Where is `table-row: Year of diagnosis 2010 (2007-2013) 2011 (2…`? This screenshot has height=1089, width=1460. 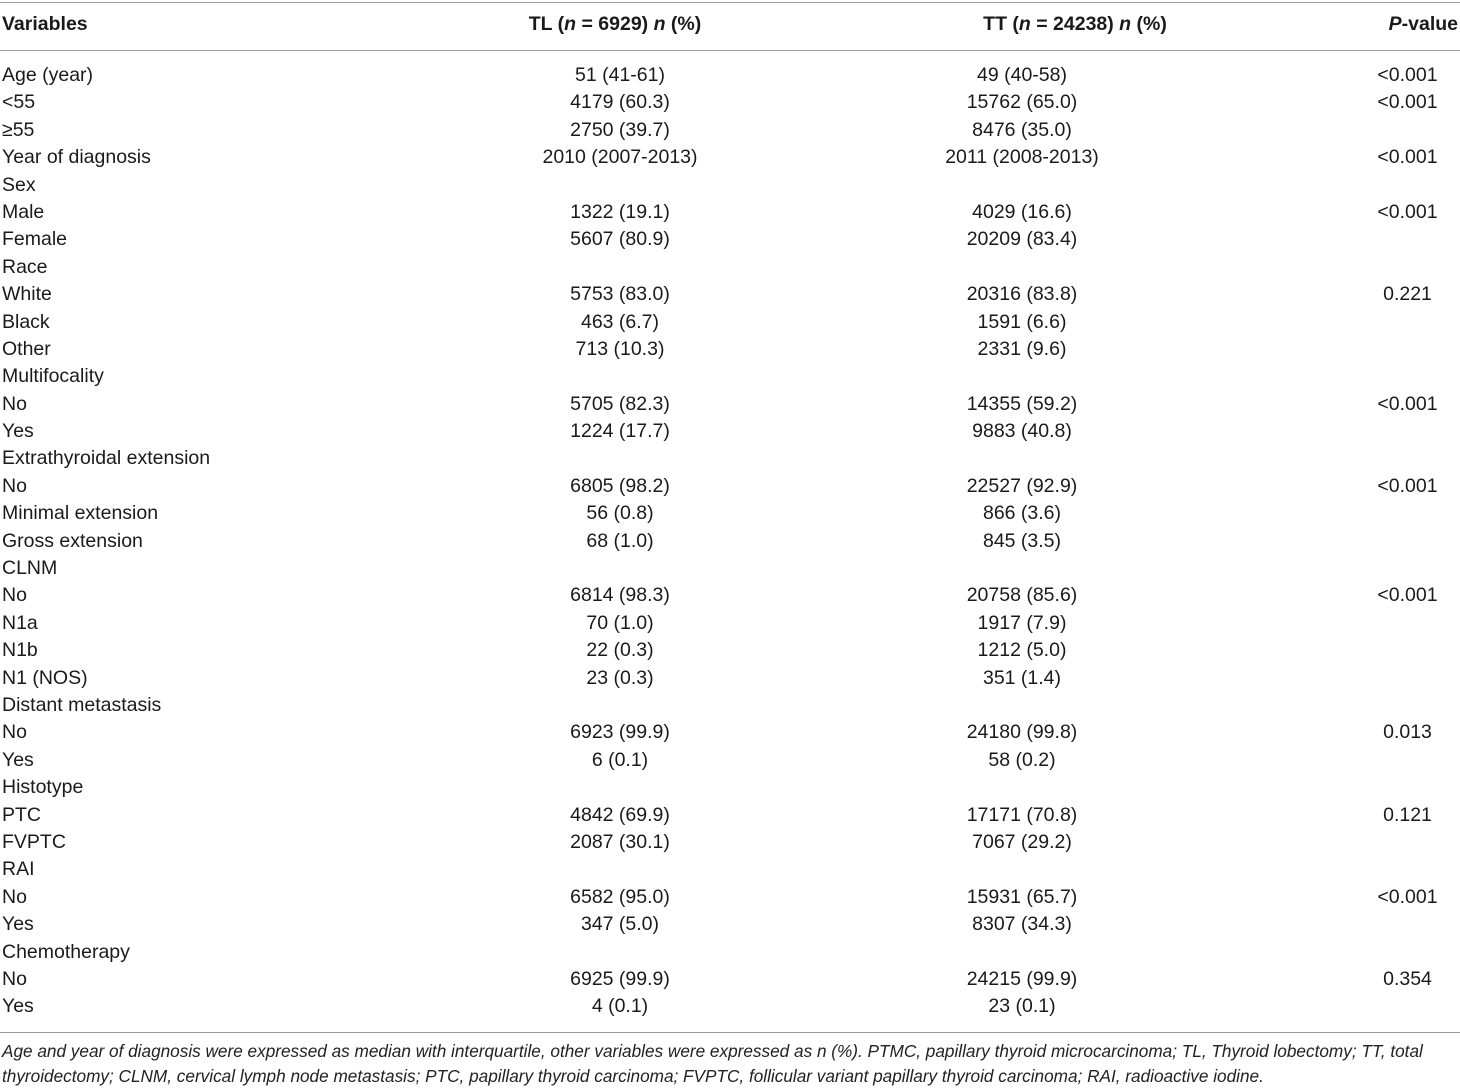 table-row: Year of diagnosis 2010 (2007-2013) 2011 (2… is located at coordinates (730, 157).